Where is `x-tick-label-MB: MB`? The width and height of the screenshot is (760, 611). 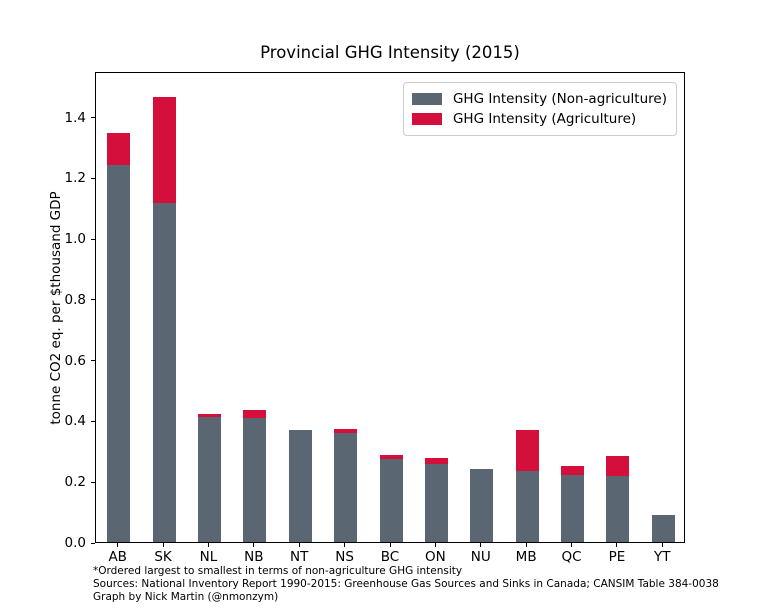
x-tick-label-MB: MB is located at coordinates (526, 557).